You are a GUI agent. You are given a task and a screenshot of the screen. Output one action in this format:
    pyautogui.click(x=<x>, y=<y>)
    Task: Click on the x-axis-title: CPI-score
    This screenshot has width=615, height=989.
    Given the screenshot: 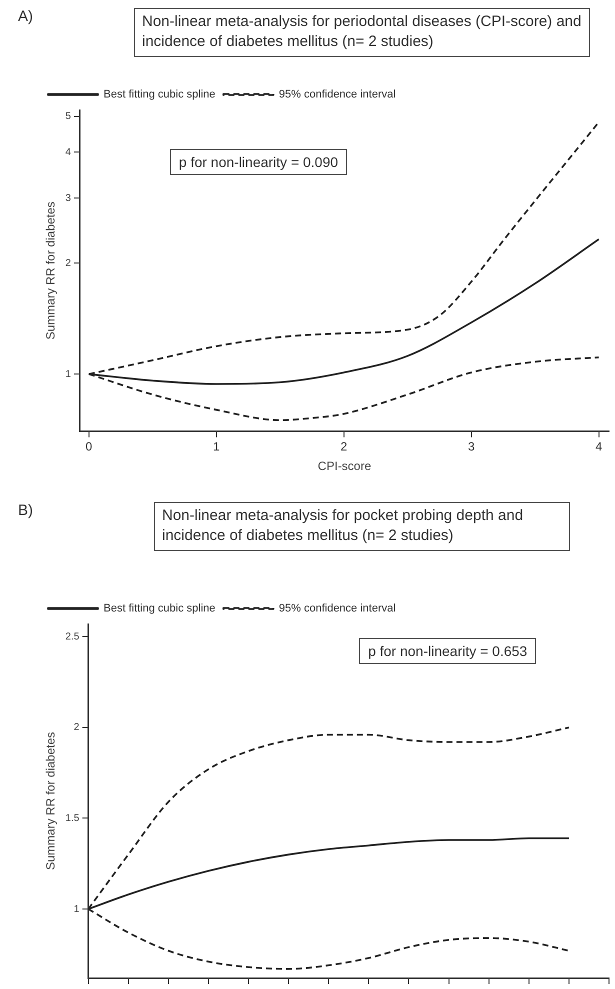 What is the action you would take?
    pyautogui.click(x=345, y=466)
    